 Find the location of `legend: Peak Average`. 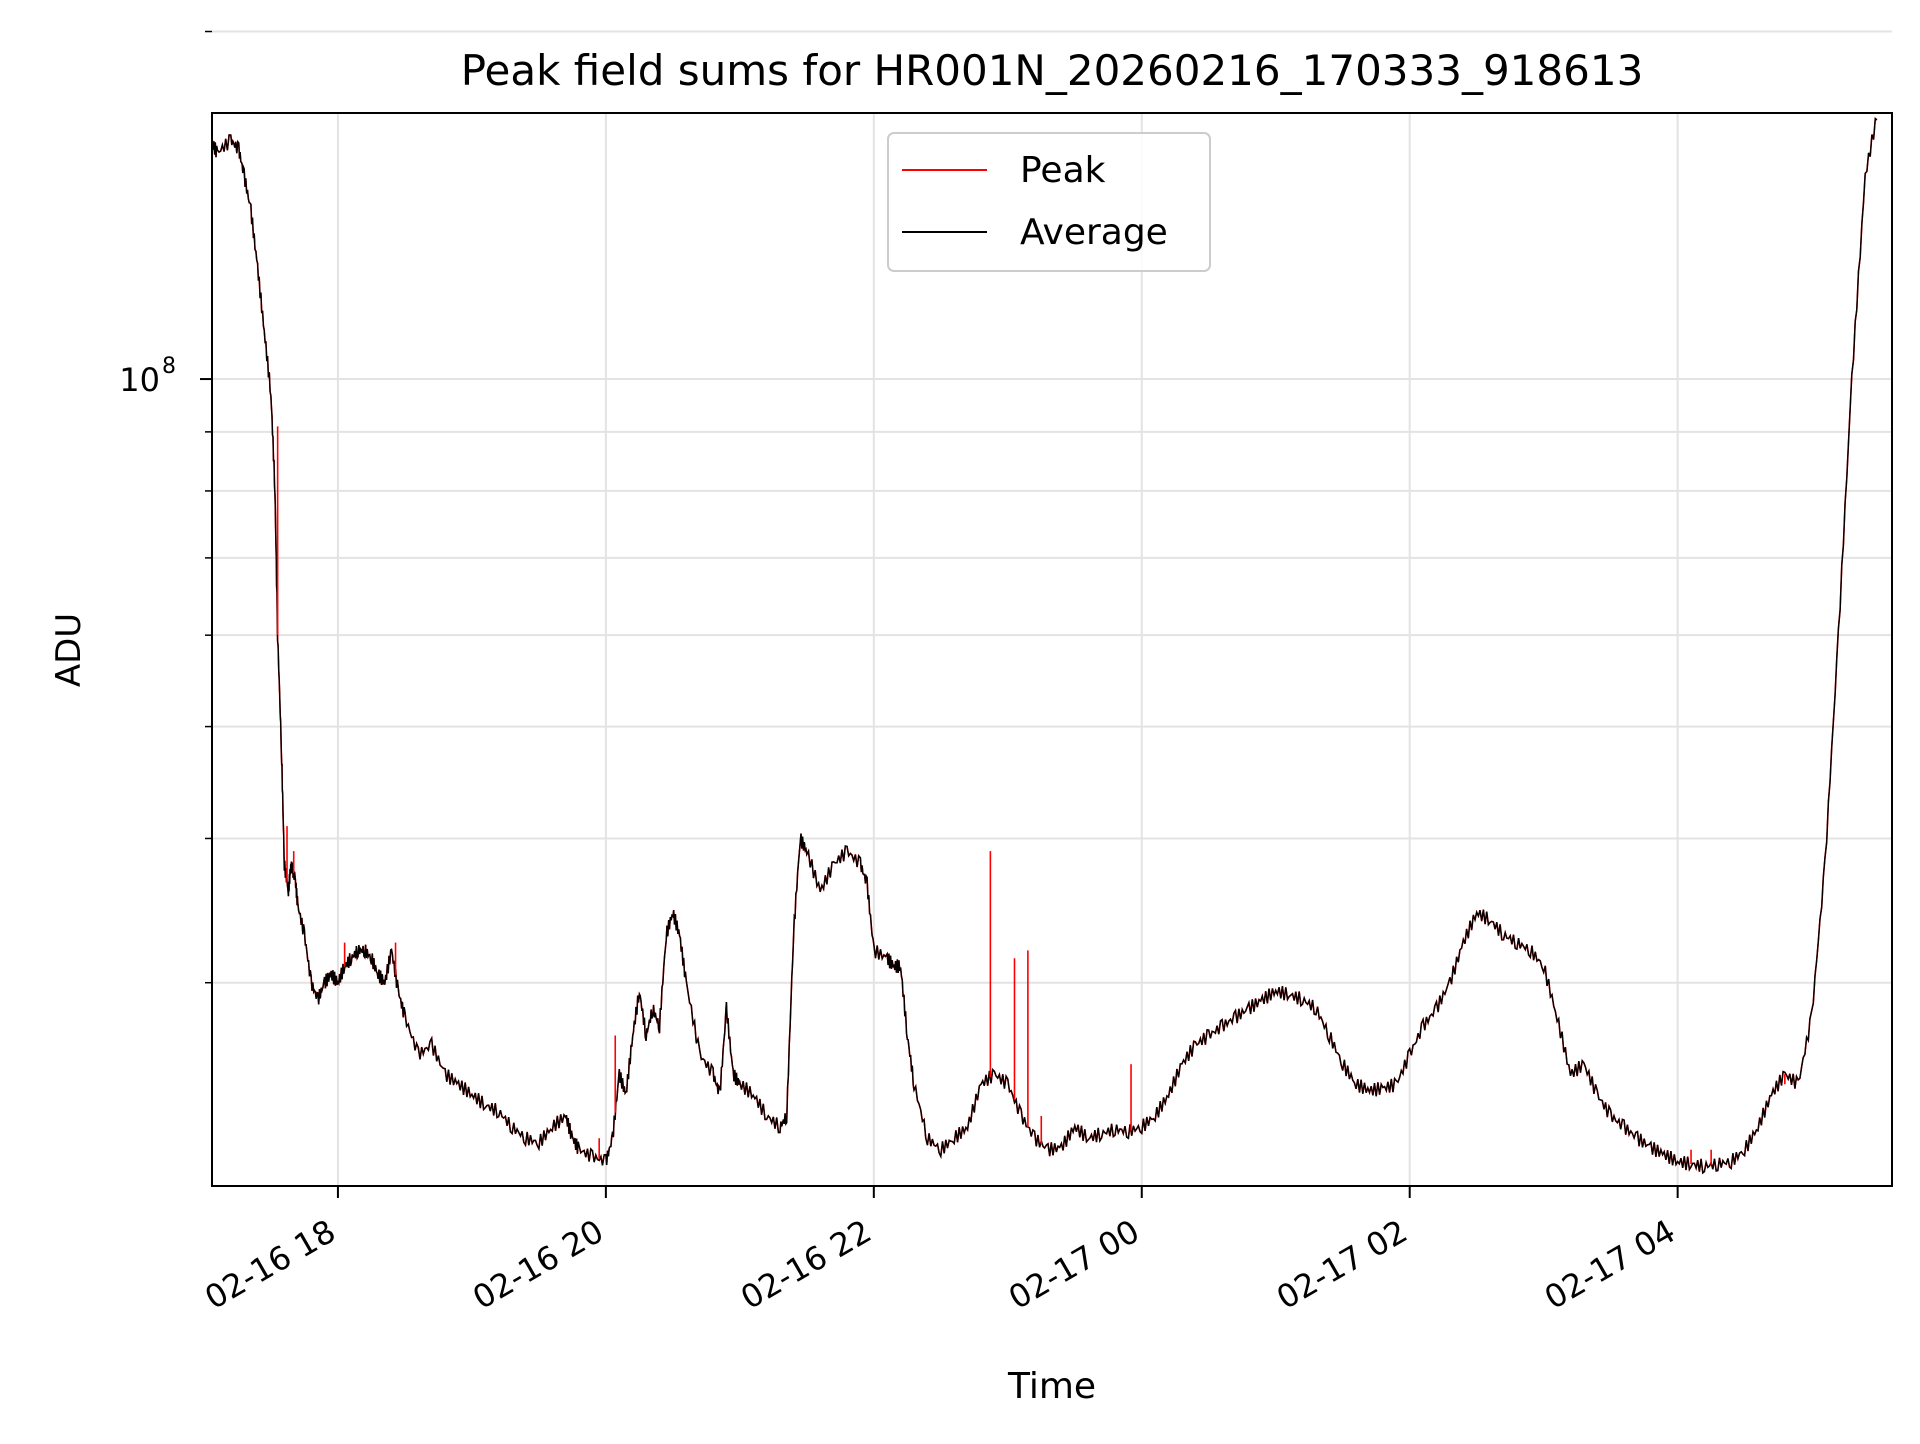

legend: Peak Average is located at coordinates (1049, 202).